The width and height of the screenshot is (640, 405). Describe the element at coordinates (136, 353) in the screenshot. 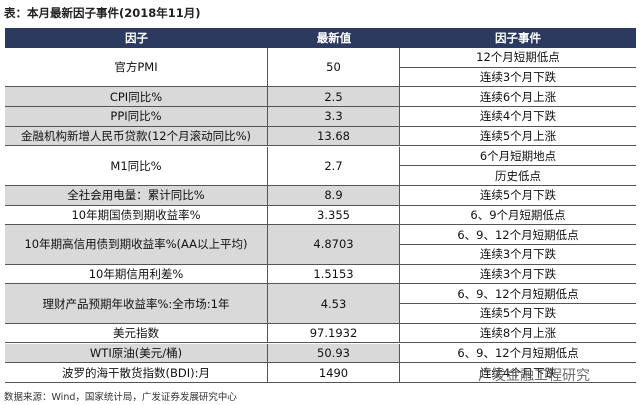

I see `factor-cell: WTI原油(美元/桶)` at that location.